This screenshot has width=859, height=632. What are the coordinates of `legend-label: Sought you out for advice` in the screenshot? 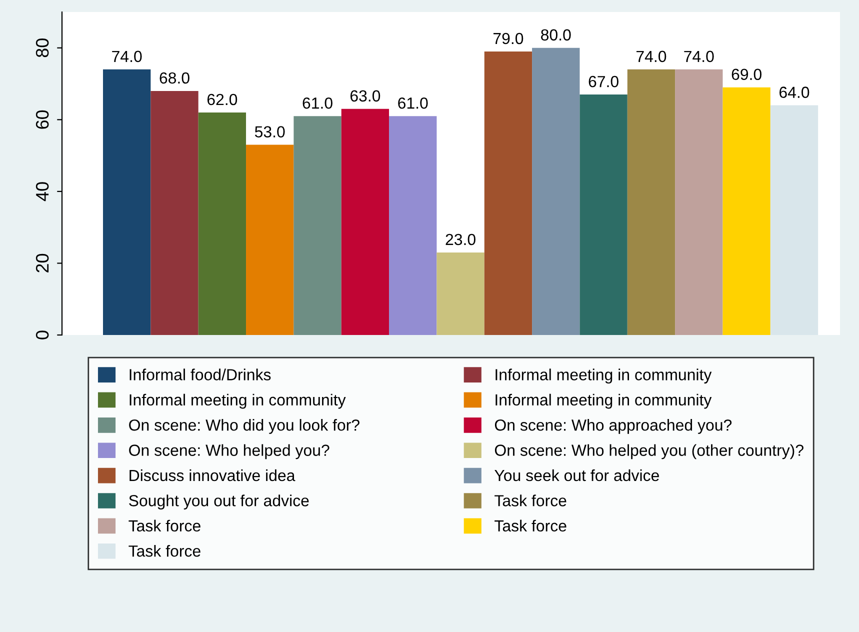 It's located at (219, 502).